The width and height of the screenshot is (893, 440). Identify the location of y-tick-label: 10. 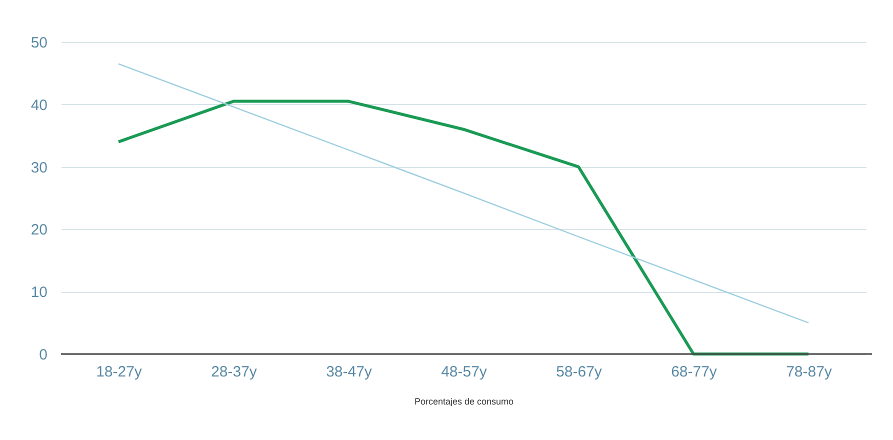
(39, 293).